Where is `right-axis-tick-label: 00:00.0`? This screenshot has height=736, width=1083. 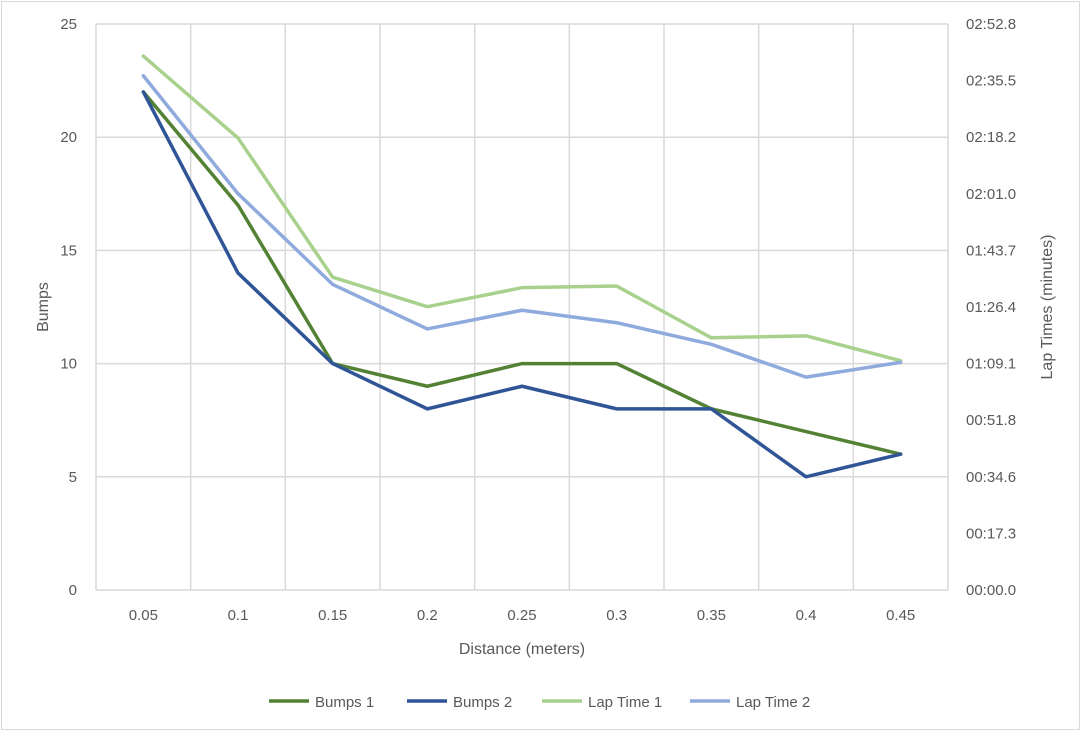 right-axis-tick-label: 00:00.0 is located at coordinates (991, 590).